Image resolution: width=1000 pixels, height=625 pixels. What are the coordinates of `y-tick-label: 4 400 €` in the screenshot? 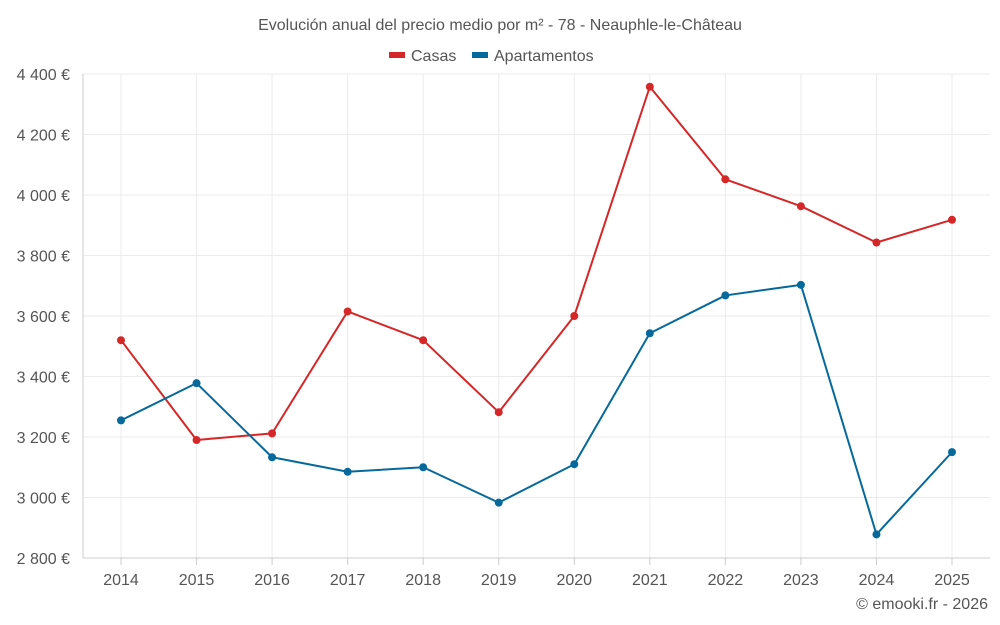 It's located at (43, 75).